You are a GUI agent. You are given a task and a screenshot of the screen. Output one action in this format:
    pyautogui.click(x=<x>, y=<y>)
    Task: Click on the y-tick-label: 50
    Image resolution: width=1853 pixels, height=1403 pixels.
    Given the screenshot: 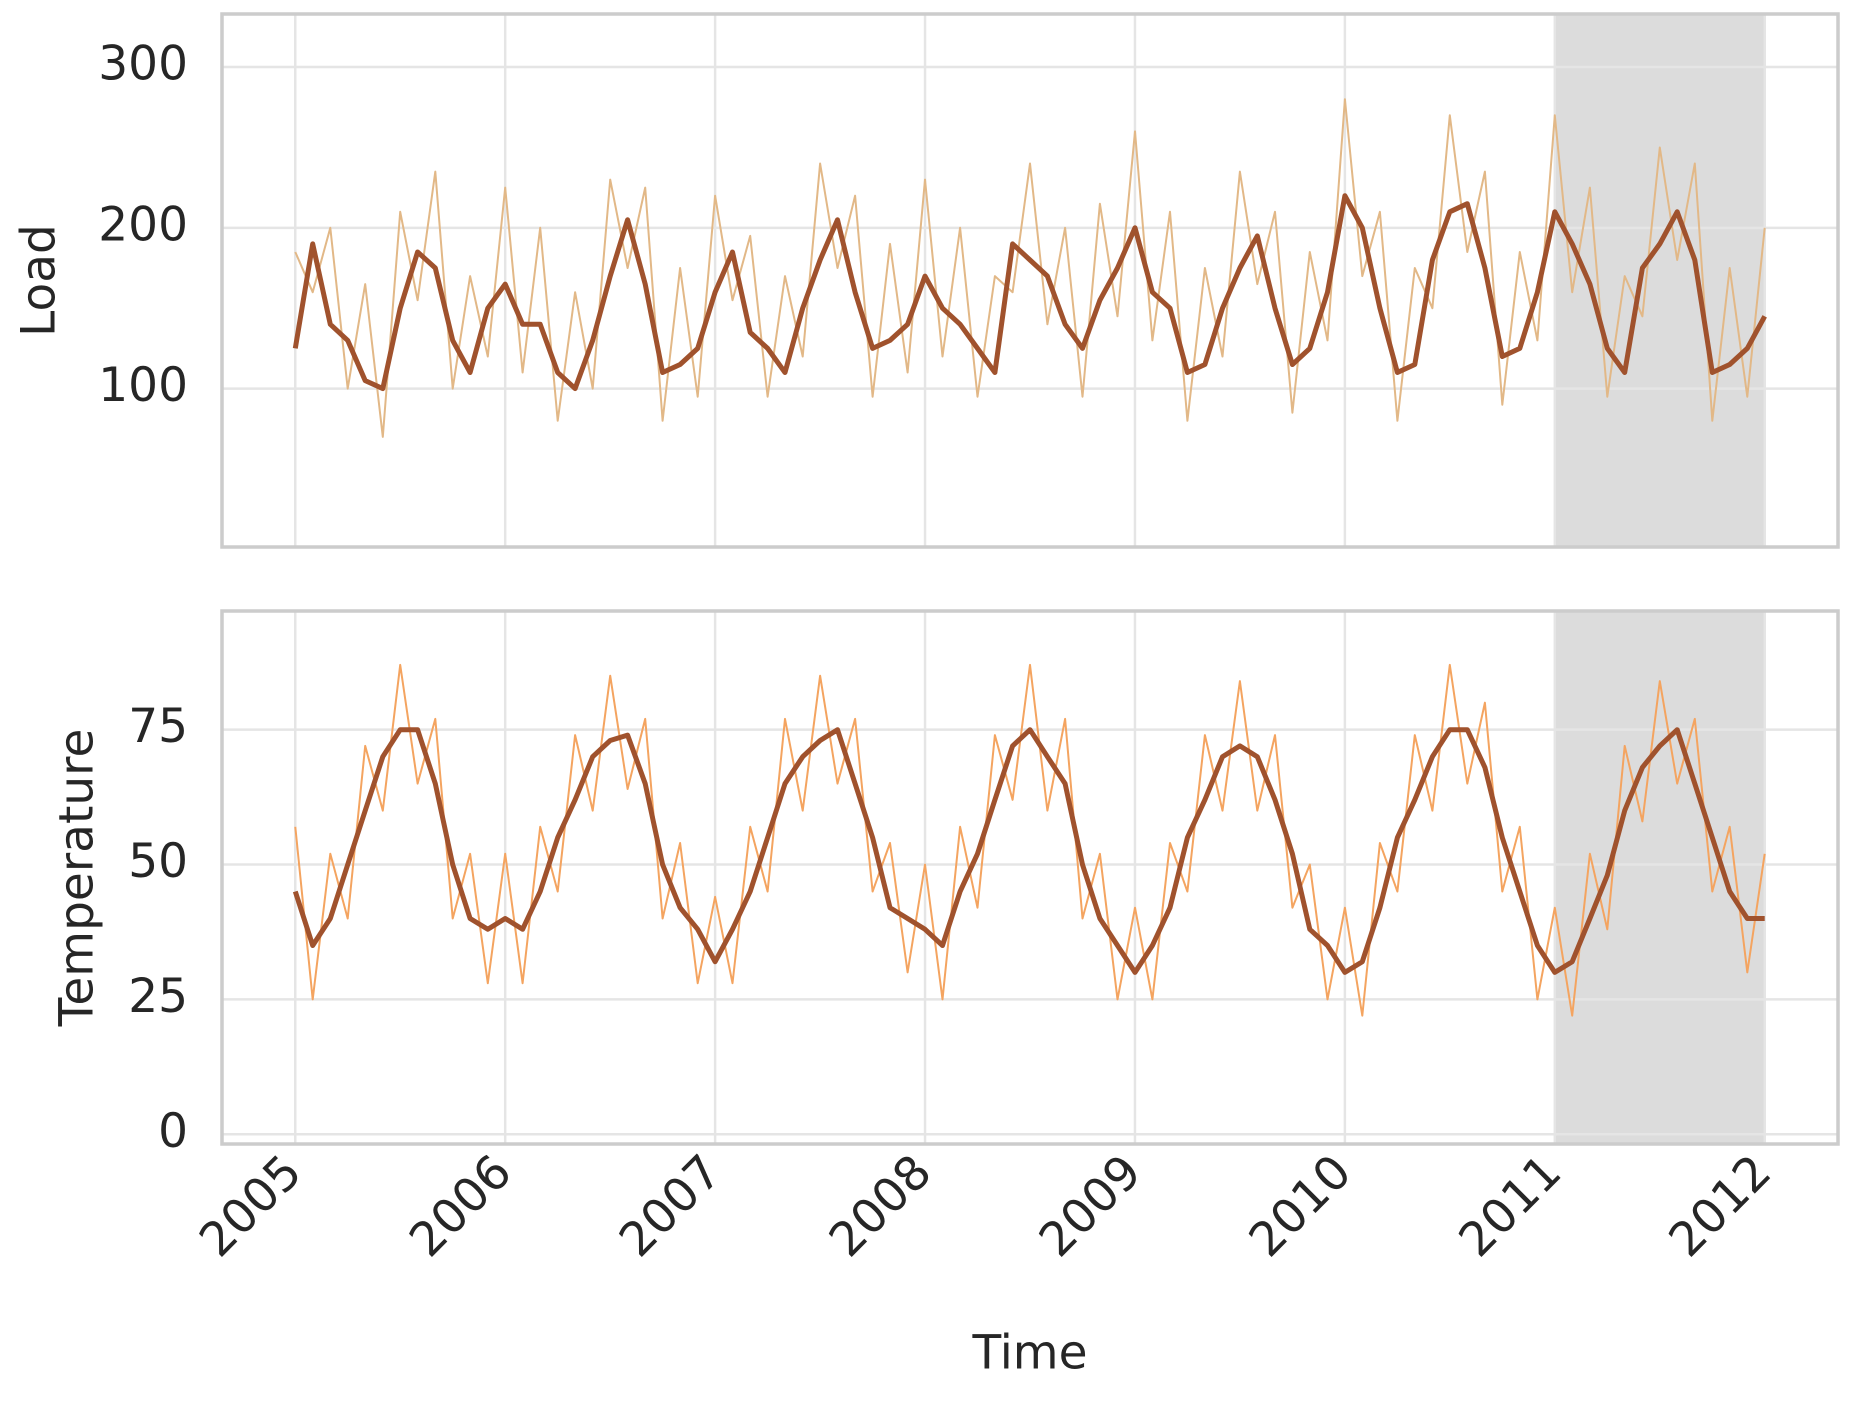 What is the action you would take?
    pyautogui.click(x=158, y=861)
    